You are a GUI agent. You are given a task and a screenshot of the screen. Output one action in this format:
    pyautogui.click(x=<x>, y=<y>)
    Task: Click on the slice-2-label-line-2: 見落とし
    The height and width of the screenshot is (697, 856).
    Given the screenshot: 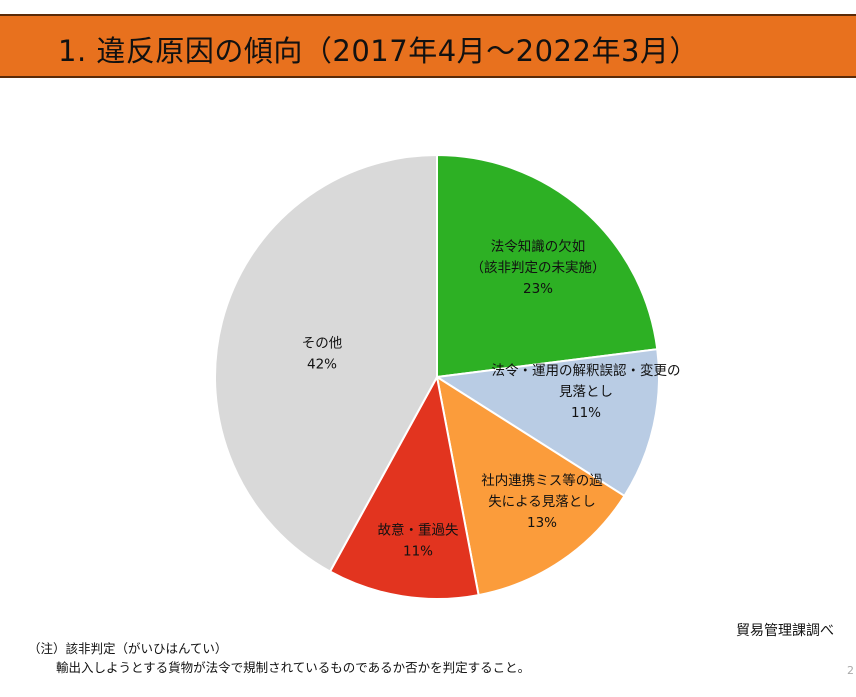 What is the action you would take?
    pyautogui.click(x=586, y=392)
    